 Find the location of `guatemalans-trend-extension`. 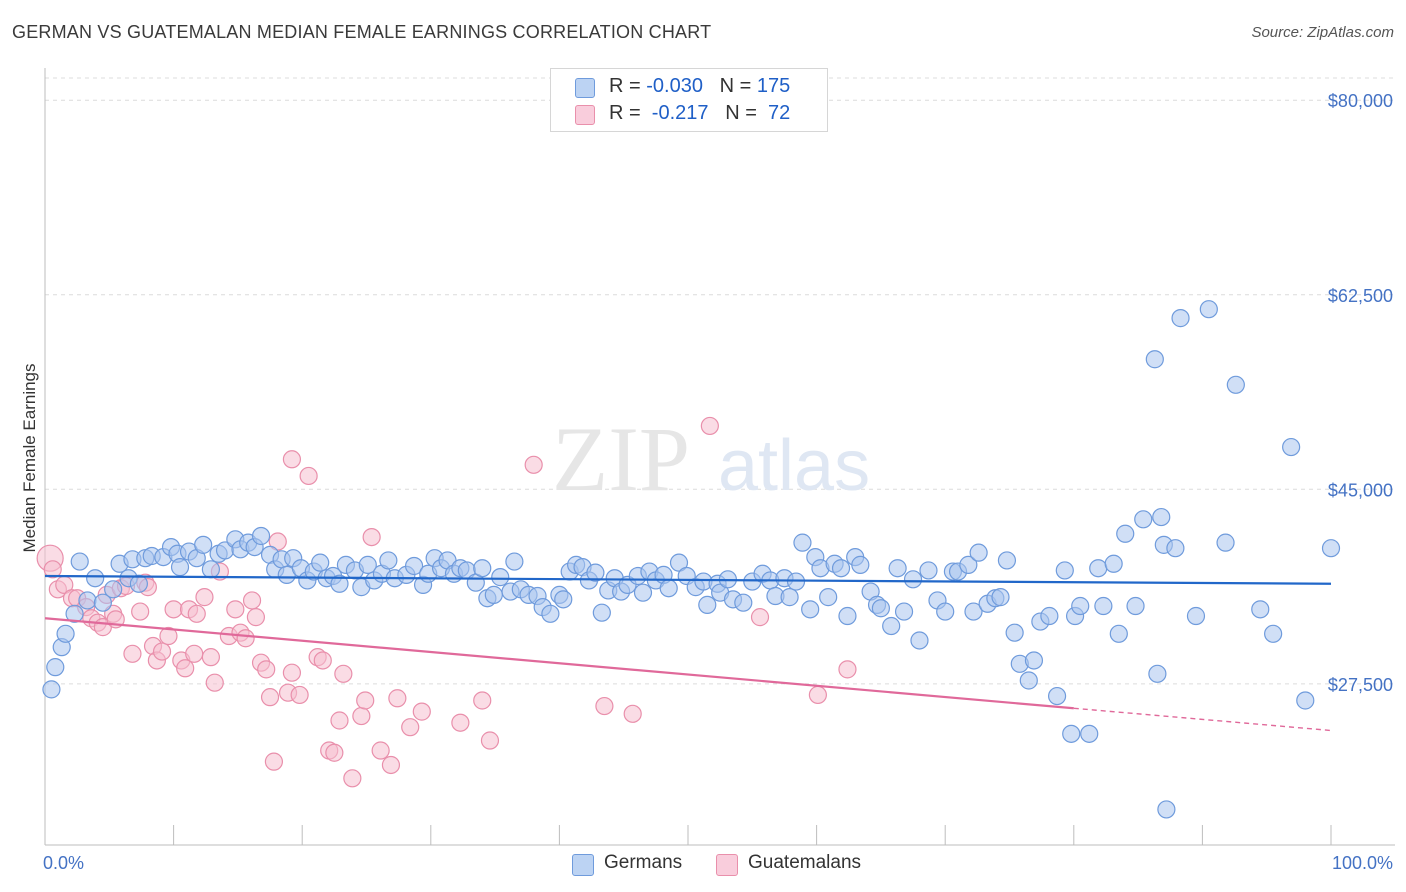

guatemalans-trend-extension is located at coordinates (1202, 719).